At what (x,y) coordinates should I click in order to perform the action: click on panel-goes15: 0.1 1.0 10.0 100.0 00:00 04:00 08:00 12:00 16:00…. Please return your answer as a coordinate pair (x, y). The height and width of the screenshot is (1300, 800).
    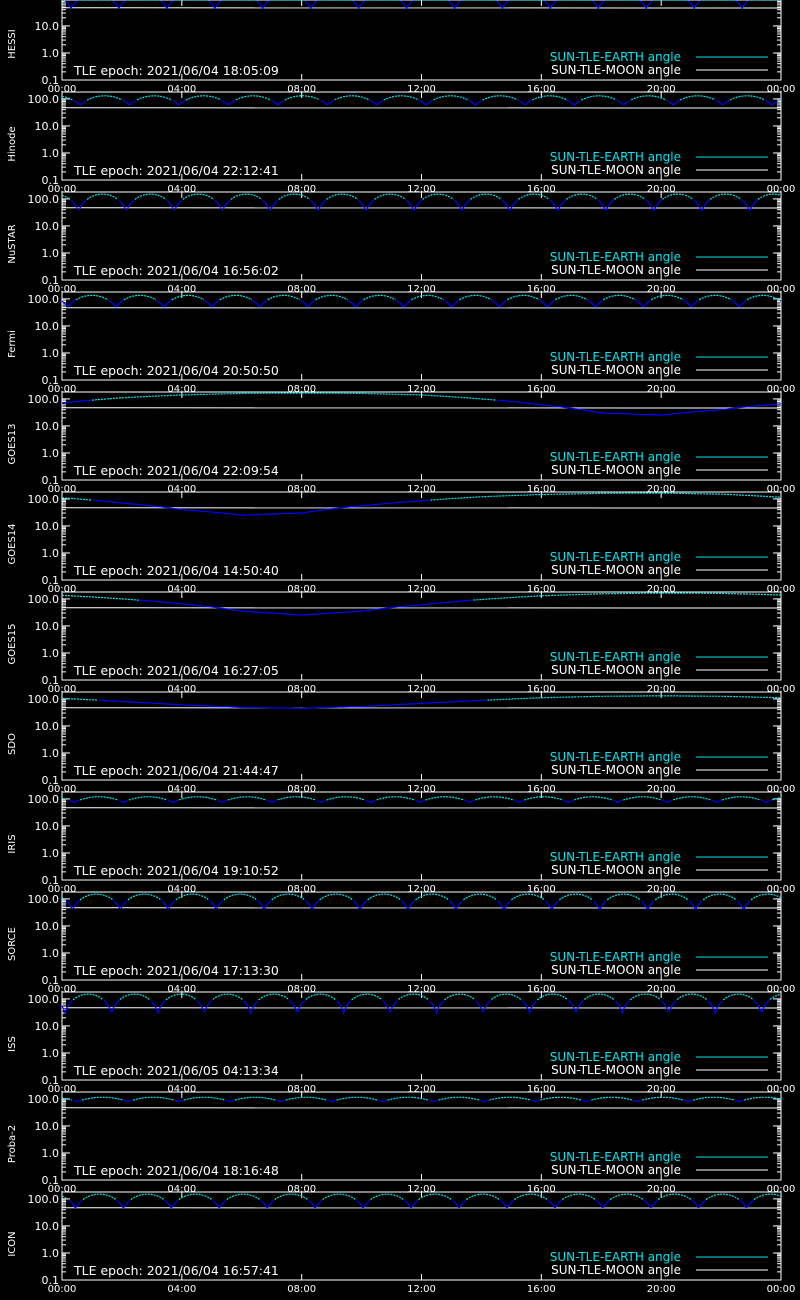
    Looking at the image, I should click on (401, 643).